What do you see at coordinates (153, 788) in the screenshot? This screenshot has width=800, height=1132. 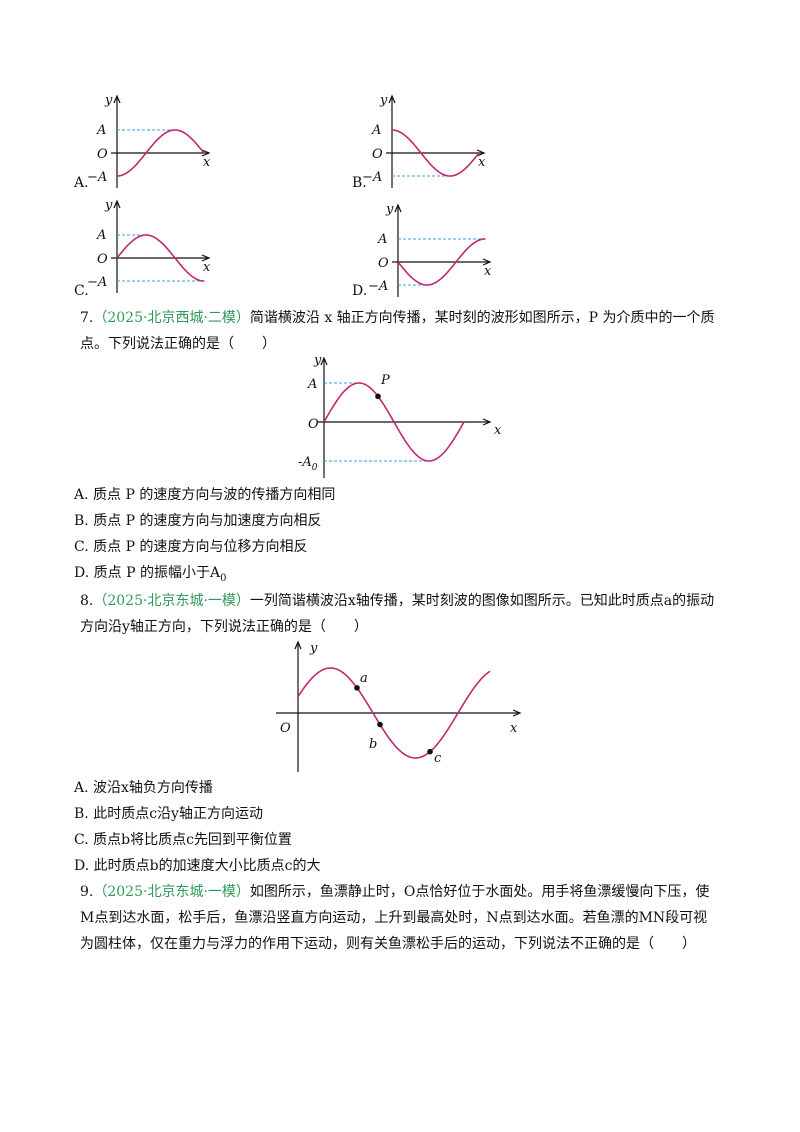 I see `option-text: 波沿x轴负方向传播` at bounding box center [153, 788].